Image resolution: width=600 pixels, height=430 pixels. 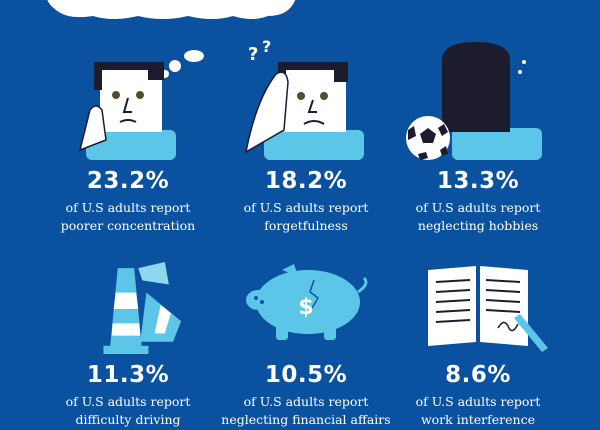 I want to click on stat-percent: 13.3%, so click(x=478, y=181).